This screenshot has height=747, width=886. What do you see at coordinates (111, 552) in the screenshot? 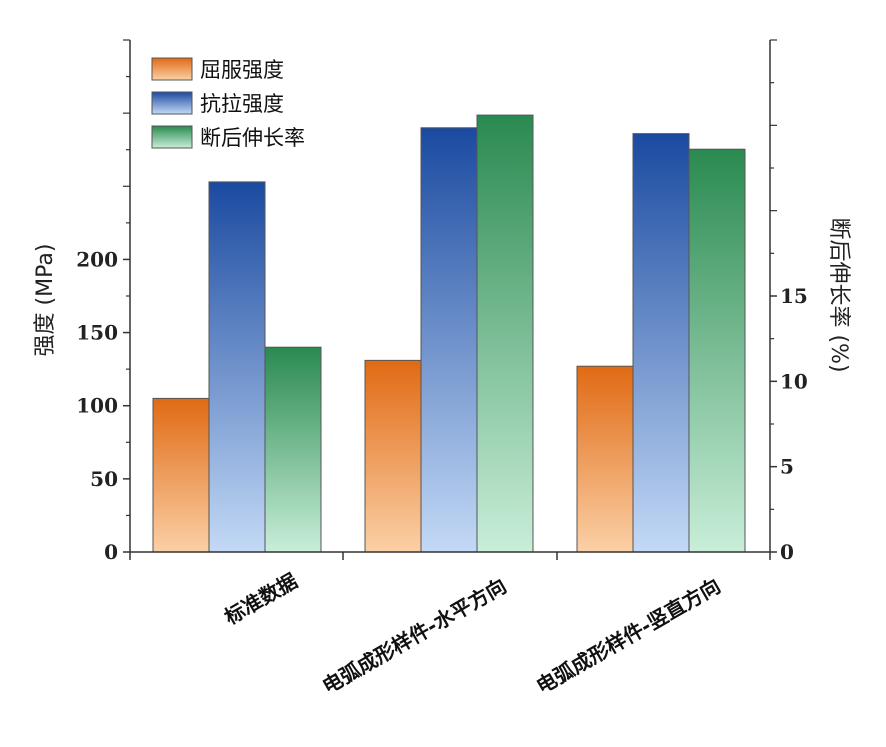
I see `y-tick-label: 0` at bounding box center [111, 552].